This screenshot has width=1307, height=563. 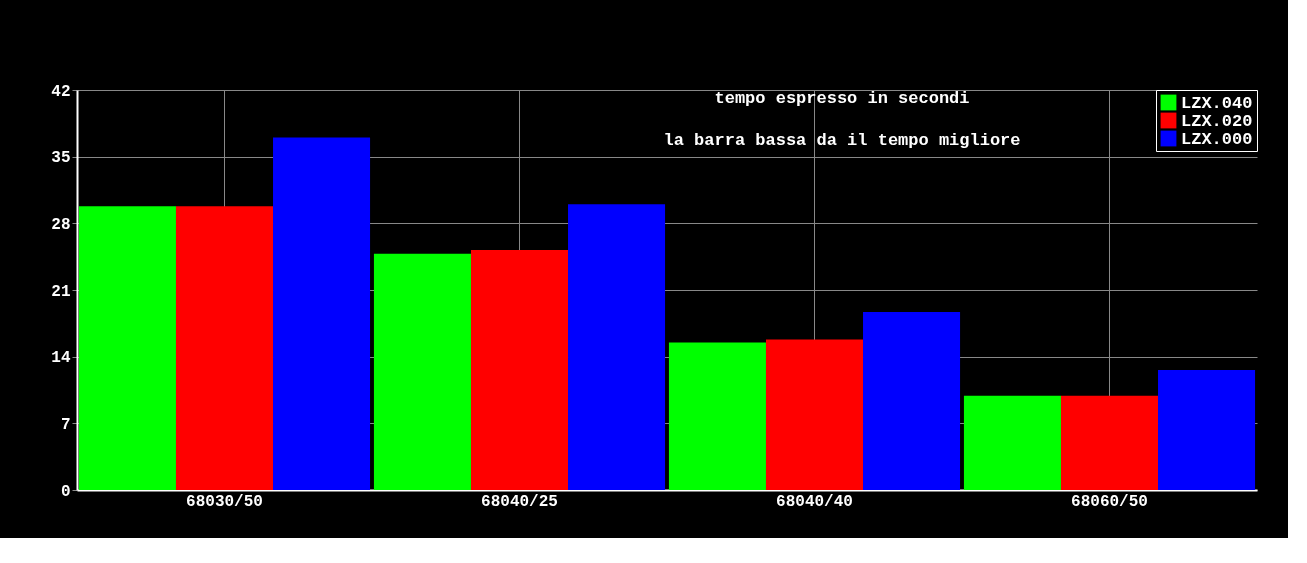 What do you see at coordinates (1217, 139) in the screenshot?
I see `legend-label: LZX.000` at bounding box center [1217, 139].